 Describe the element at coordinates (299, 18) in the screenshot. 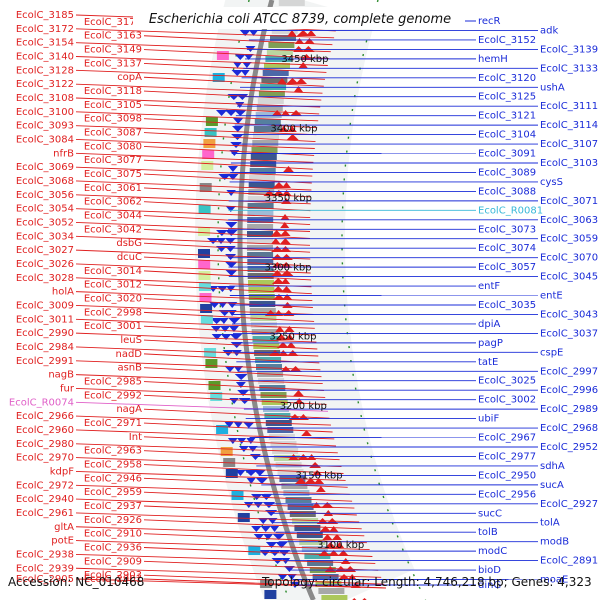

I see `title-background` at that location.